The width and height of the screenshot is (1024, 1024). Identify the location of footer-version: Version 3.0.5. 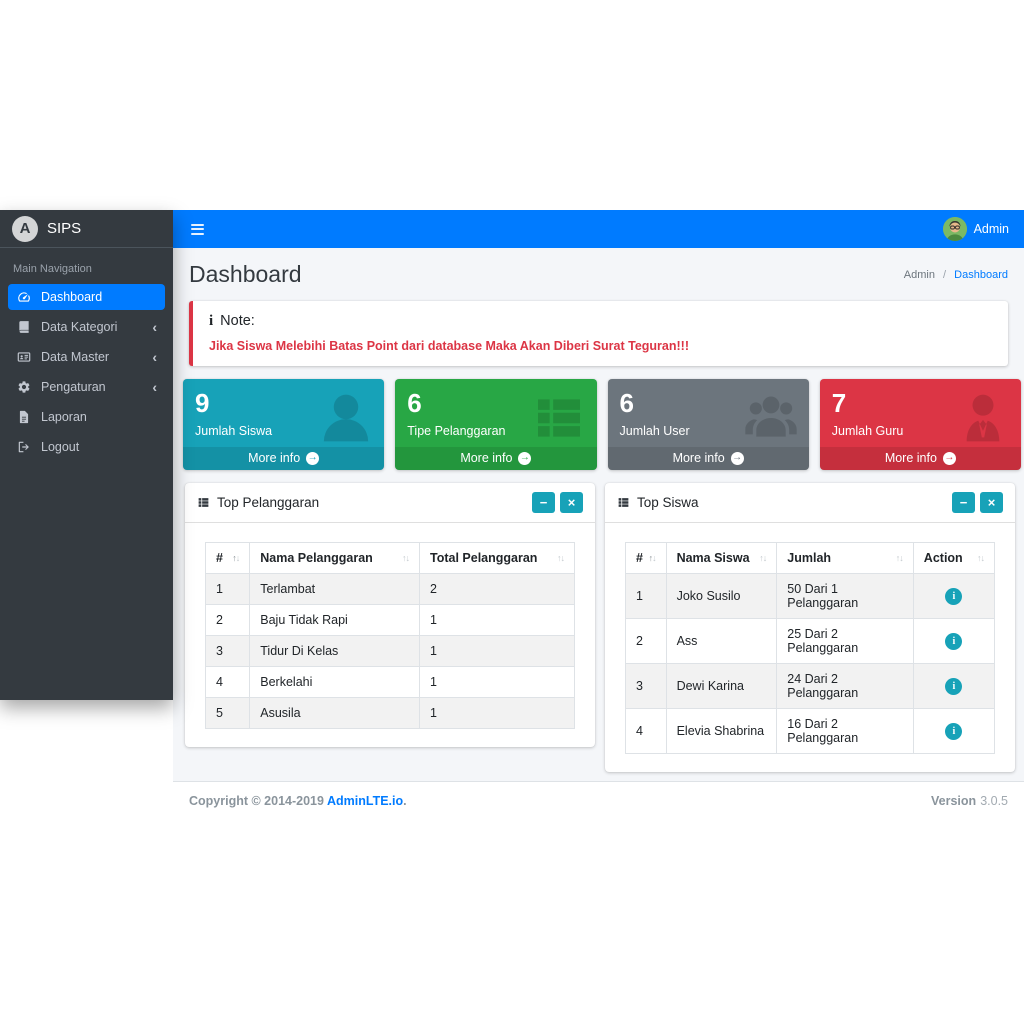
(969, 801).